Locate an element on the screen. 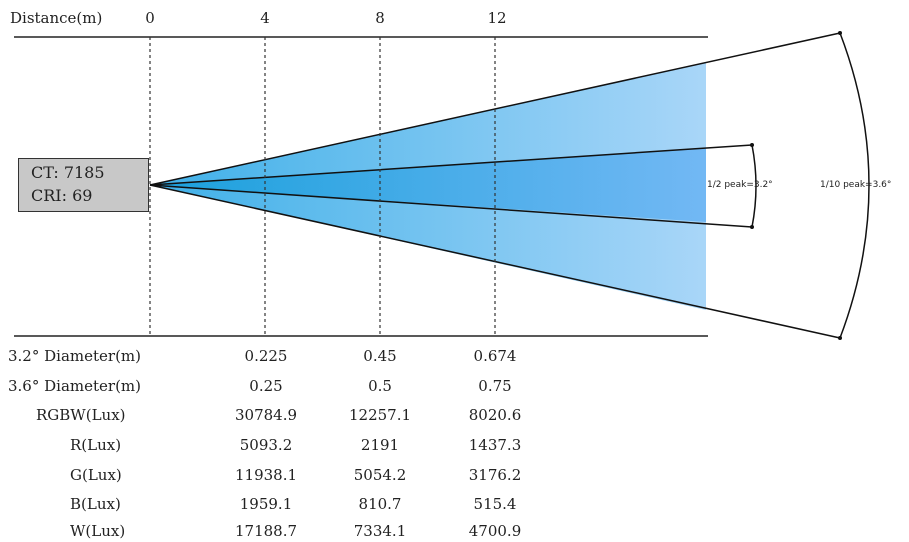 This screenshot has width=909, height=542. distance-tick-8: 8 is located at coordinates (380, 18).